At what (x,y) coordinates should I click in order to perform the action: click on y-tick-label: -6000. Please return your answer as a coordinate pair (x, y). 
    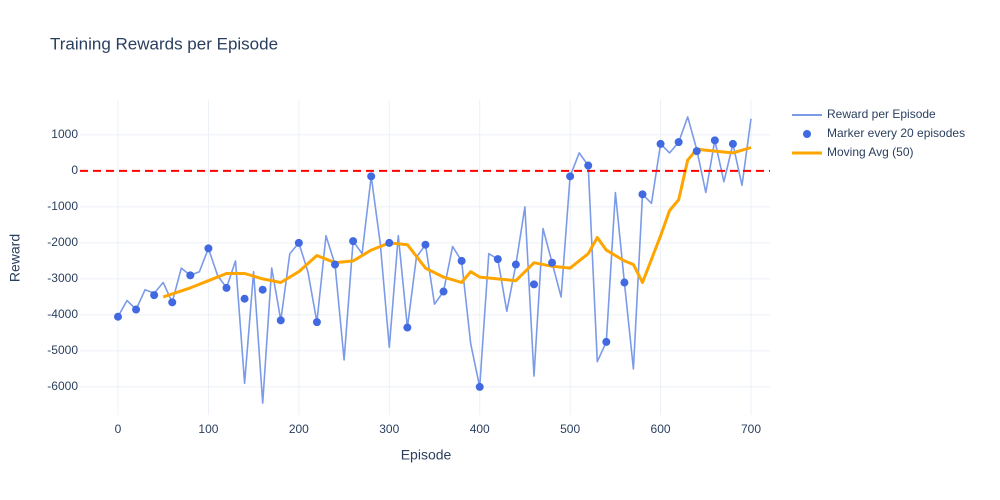
    Looking at the image, I should click on (62, 386).